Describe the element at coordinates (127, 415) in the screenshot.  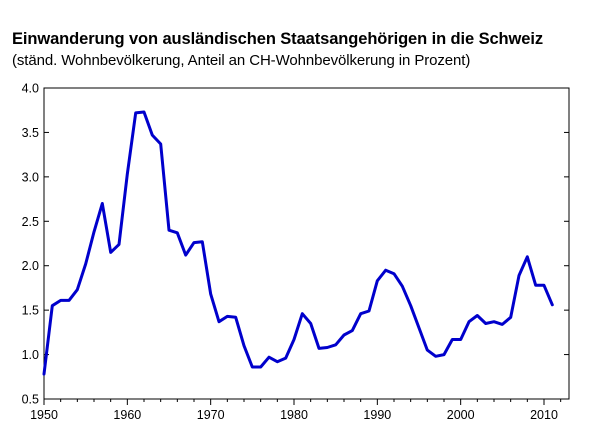
I see `x-tick-label: 1960` at that location.